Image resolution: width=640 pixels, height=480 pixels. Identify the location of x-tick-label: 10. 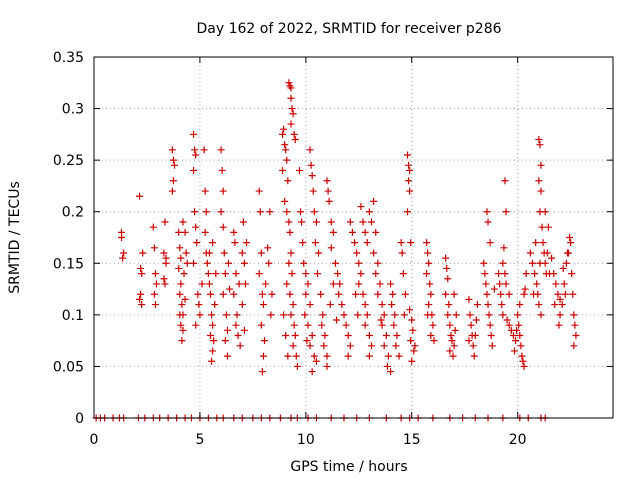
(306, 440).